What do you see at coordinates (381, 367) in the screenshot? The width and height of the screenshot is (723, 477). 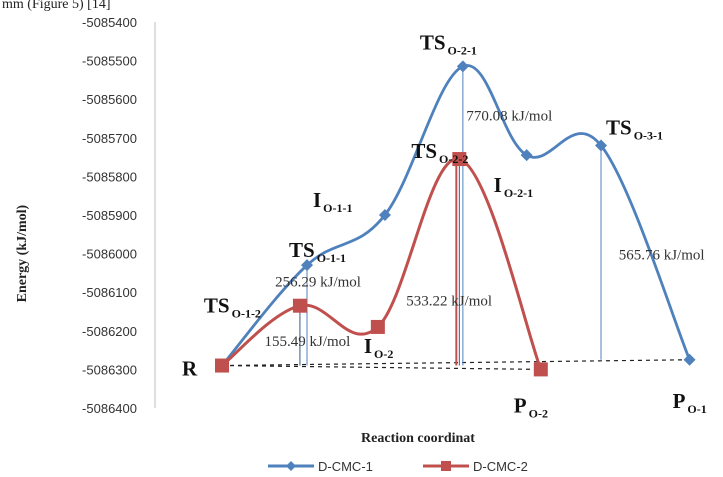 I see `baseline-dcmc2` at bounding box center [381, 367].